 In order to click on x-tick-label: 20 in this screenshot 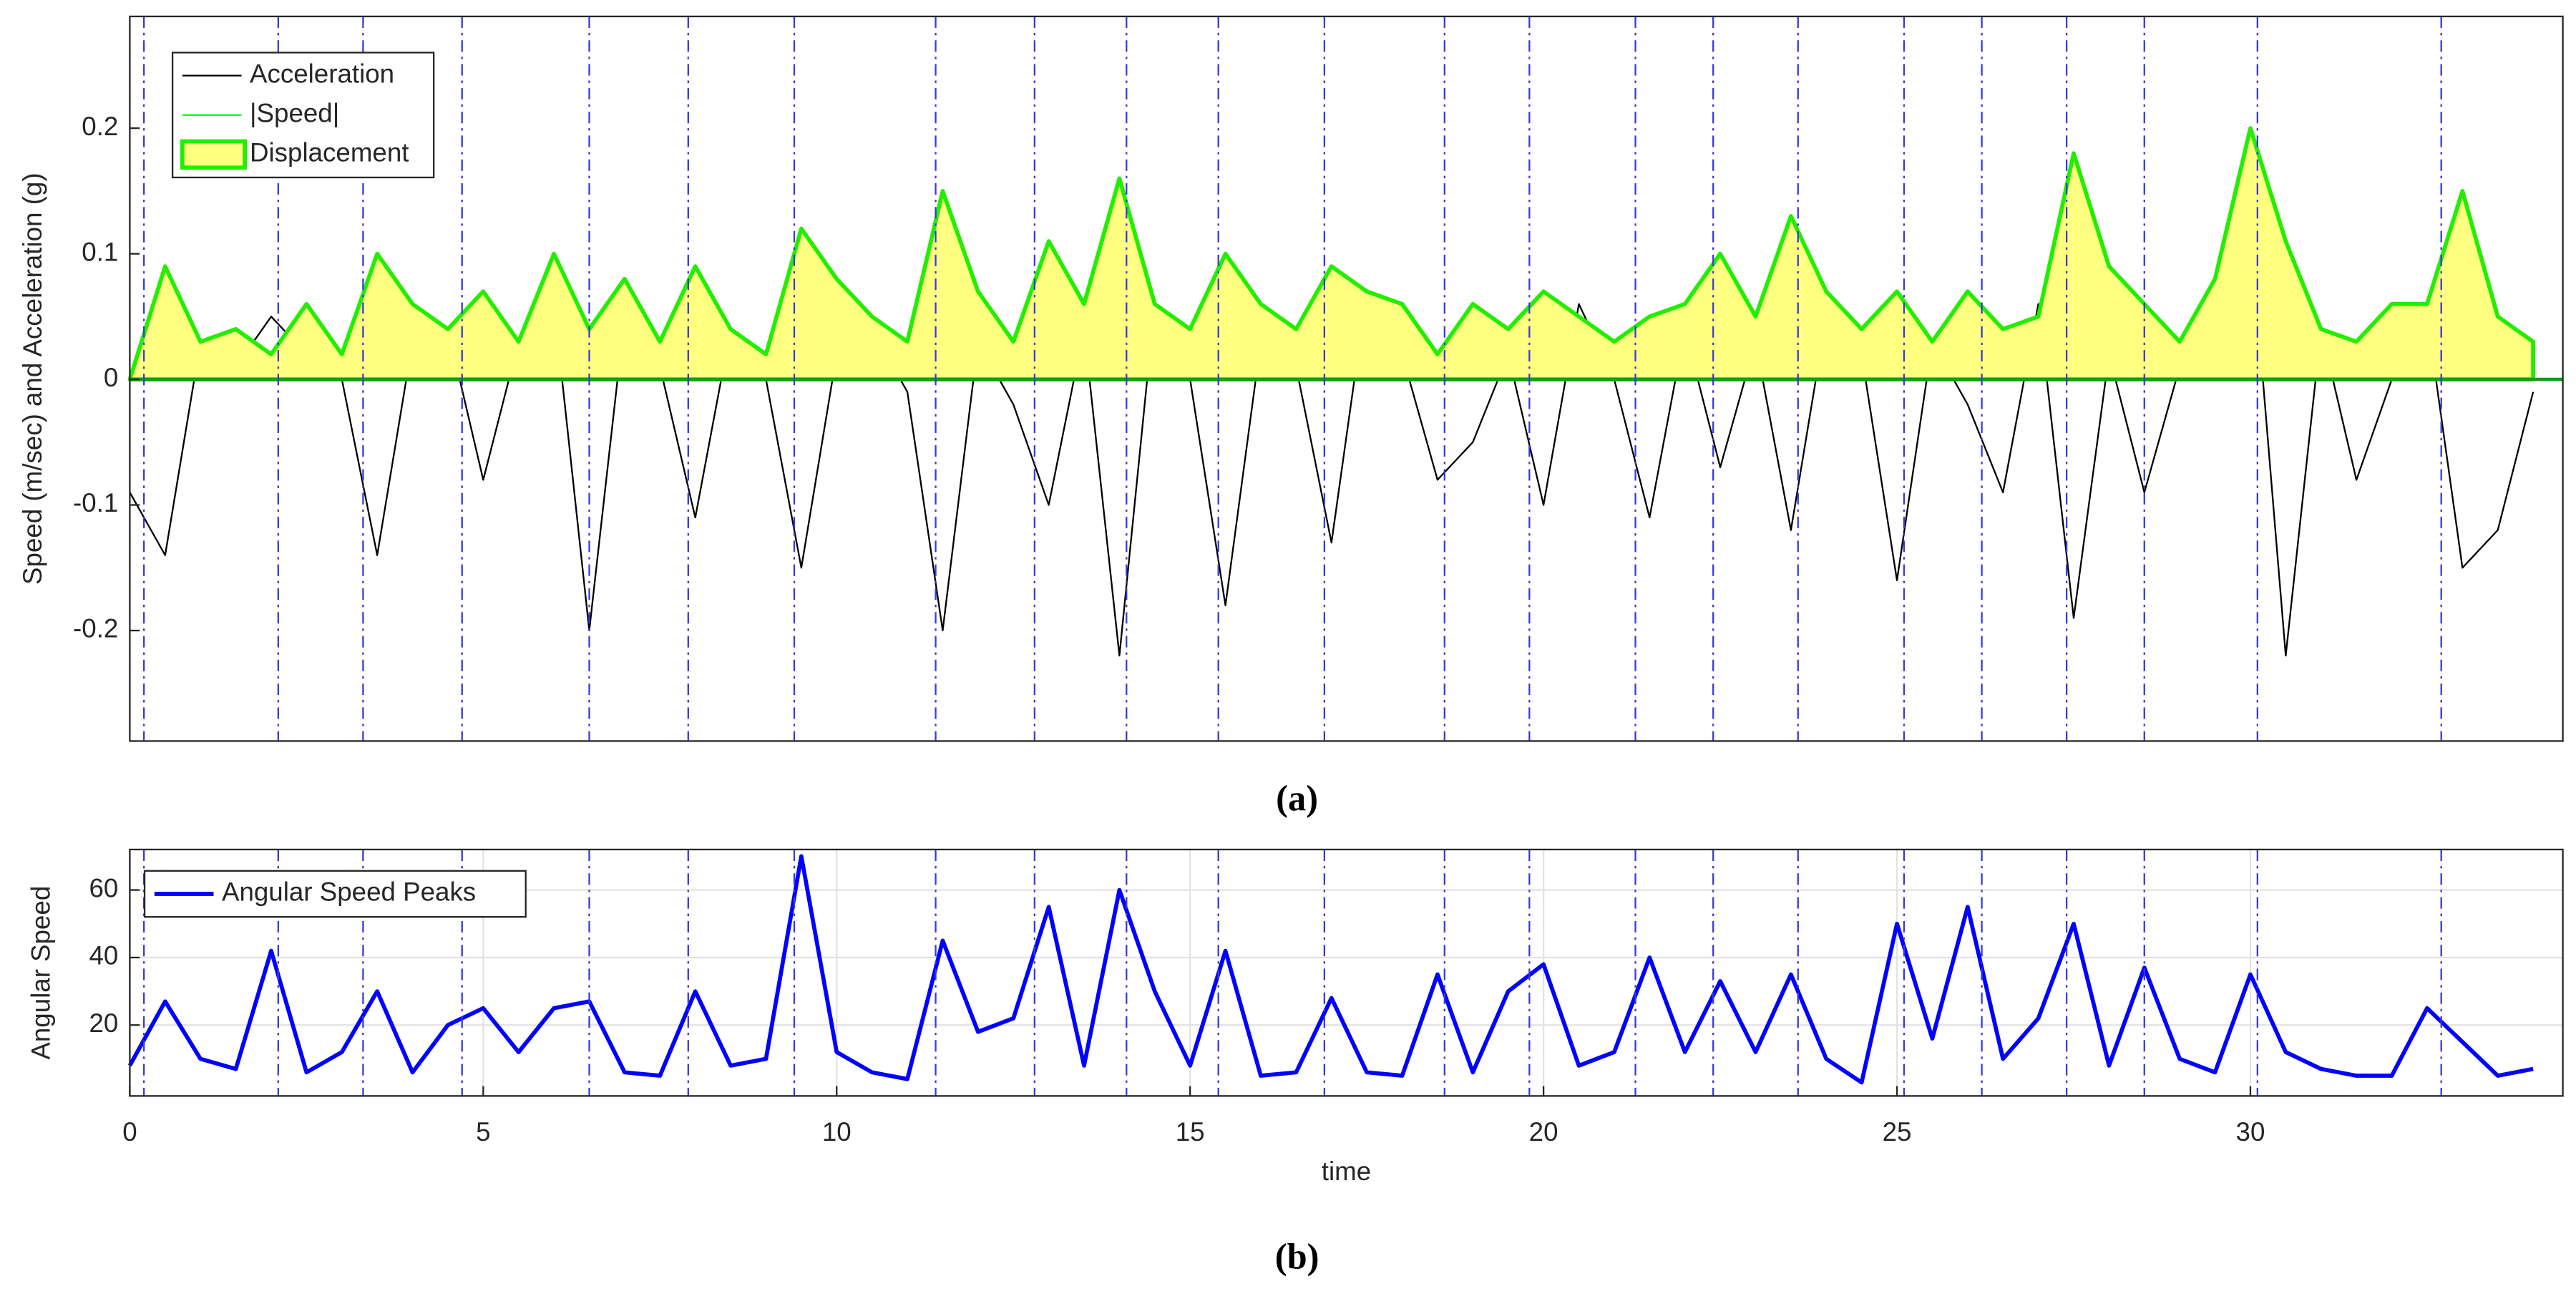, I will do `click(1543, 1132)`.